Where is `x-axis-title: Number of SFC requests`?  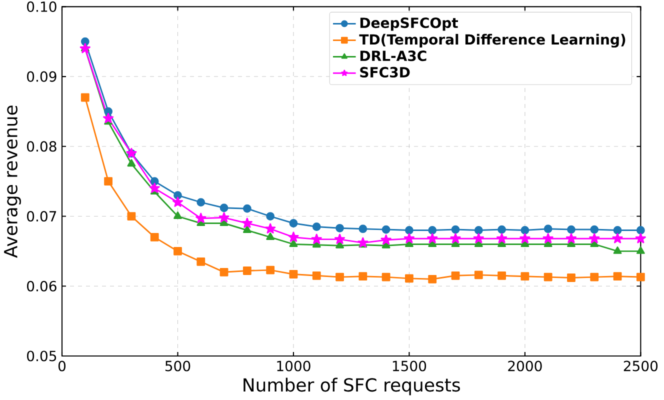 x-axis-title: Number of SFC requests is located at coordinates (352, 387).